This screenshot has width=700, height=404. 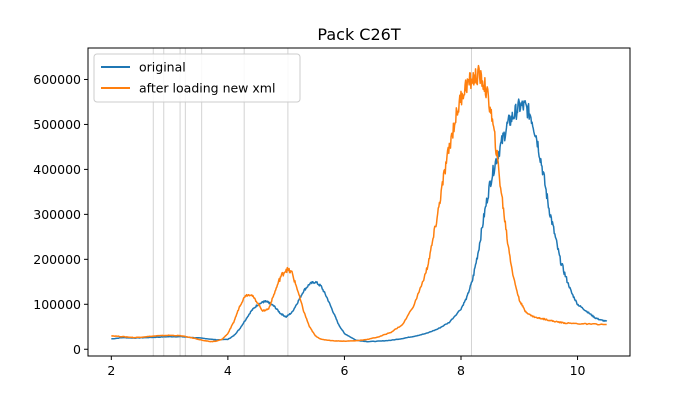 What do you see at coordinates (461, 370) in the screenshot?
I see `x-tick-label-3: 8` at bounding box center [461, 370].